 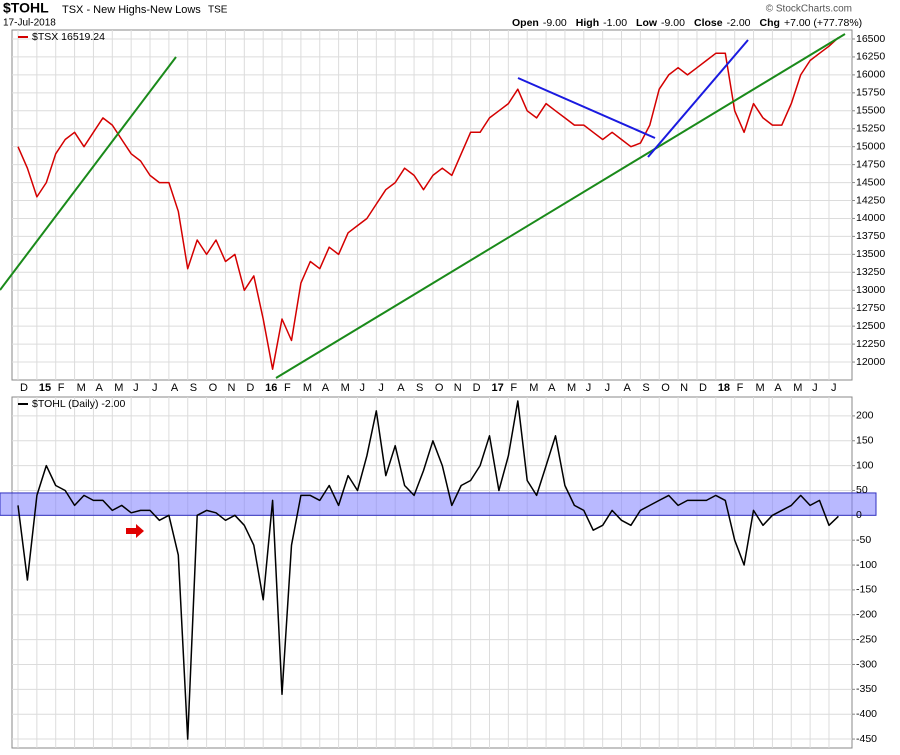 What do you see at coordinates (865, 465) in the screenshot?
I see `y-tick-label: 100` at bounding box center [865, 465].